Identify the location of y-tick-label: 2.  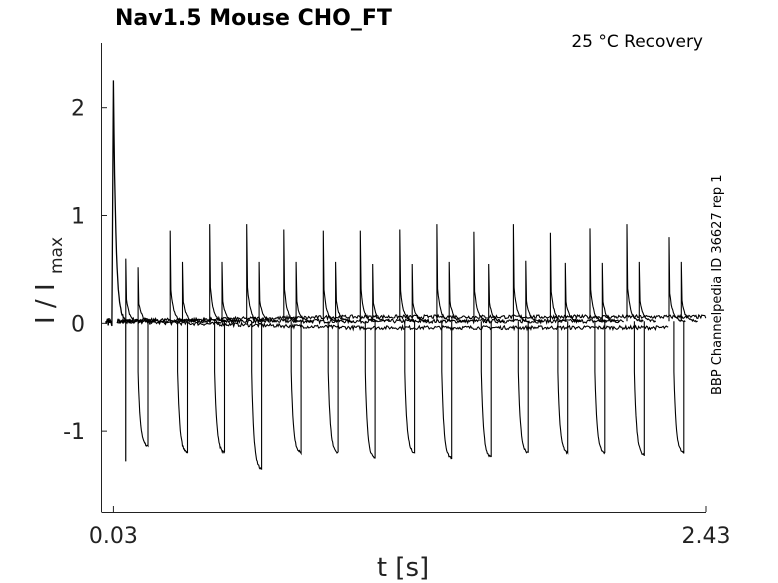
(78, 109).